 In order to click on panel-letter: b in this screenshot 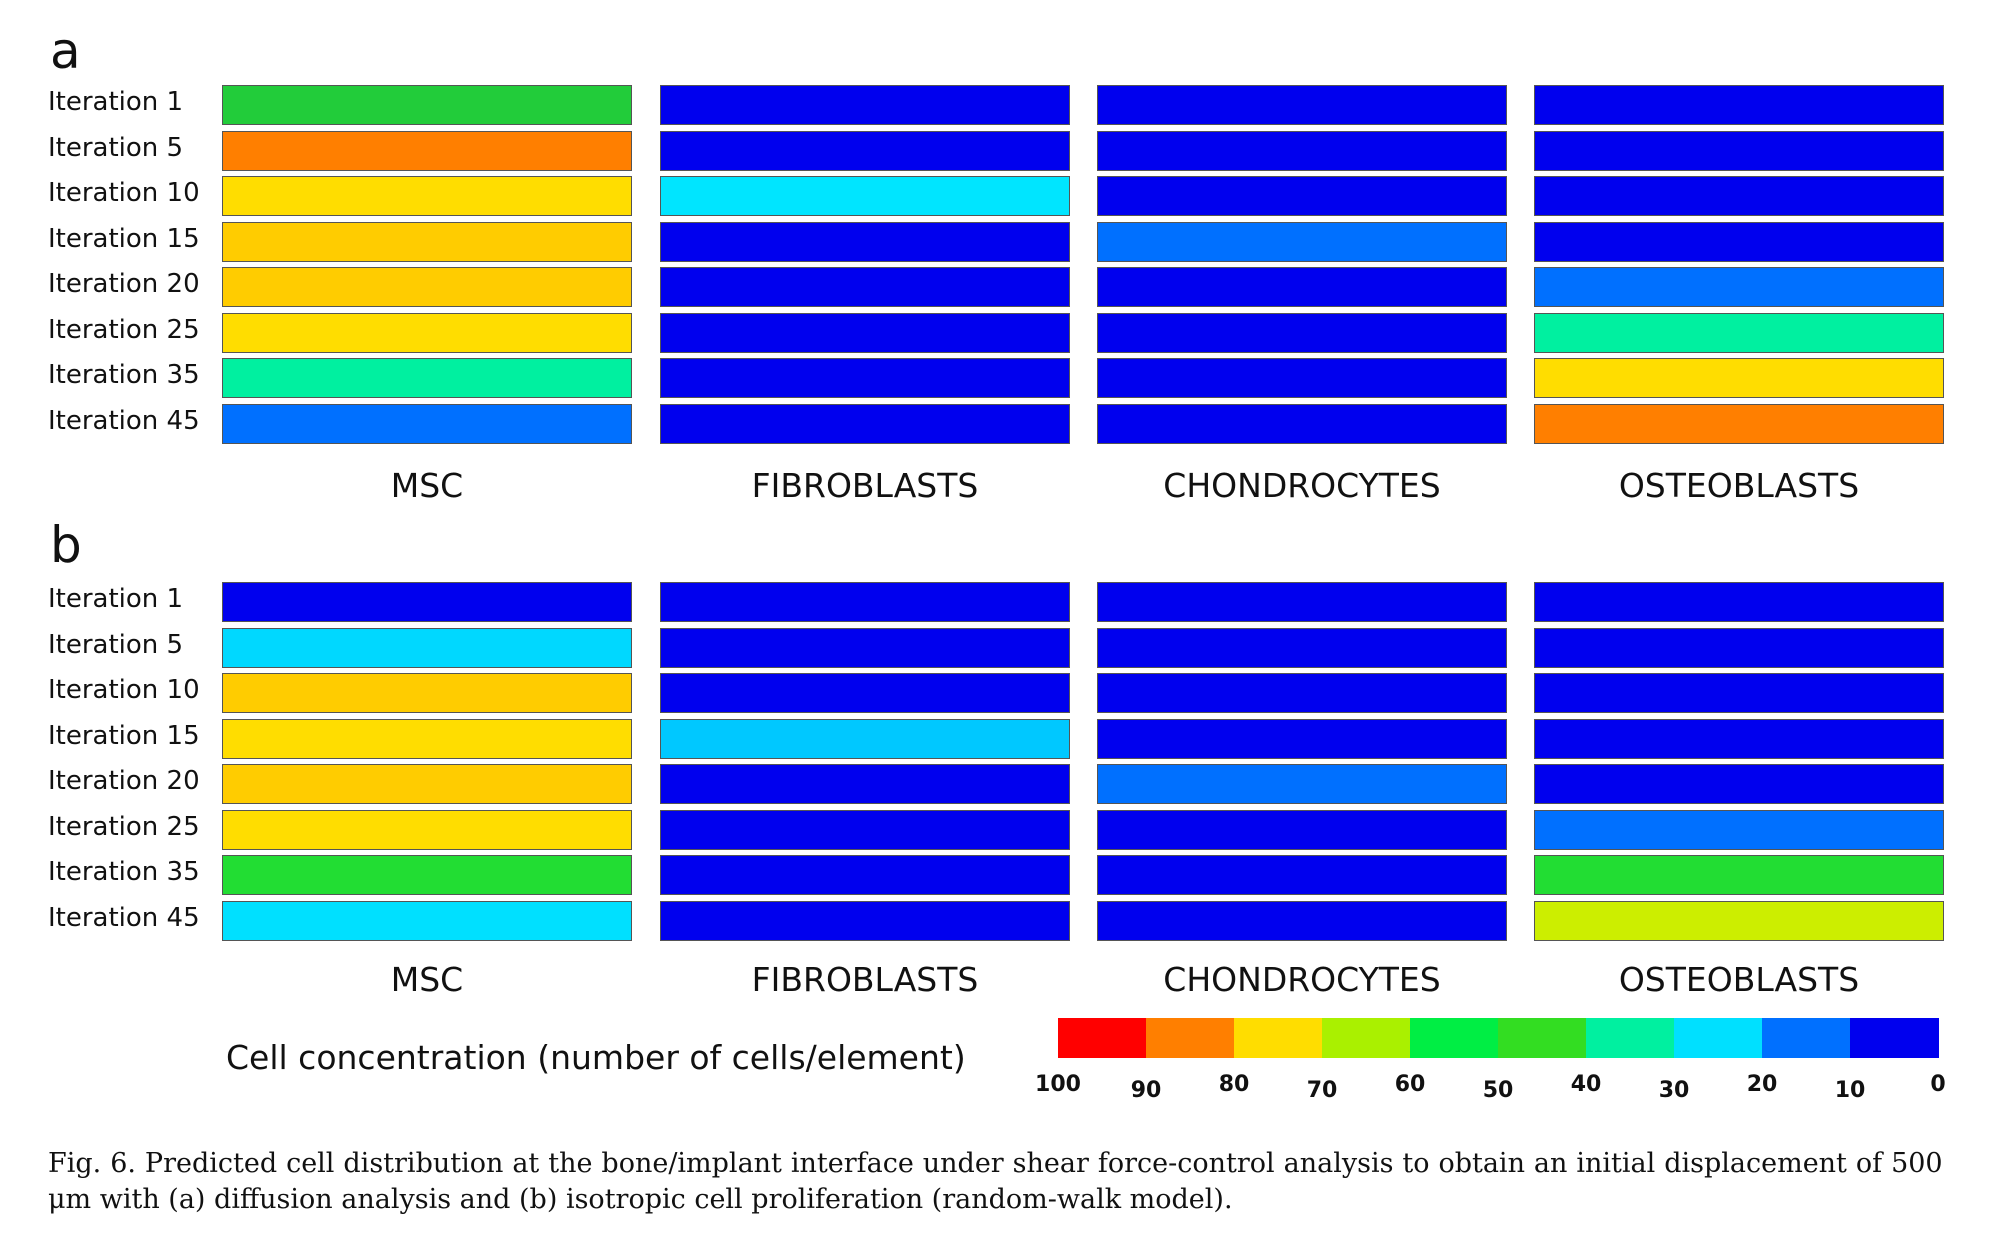, I will do `click(66, 545)`.